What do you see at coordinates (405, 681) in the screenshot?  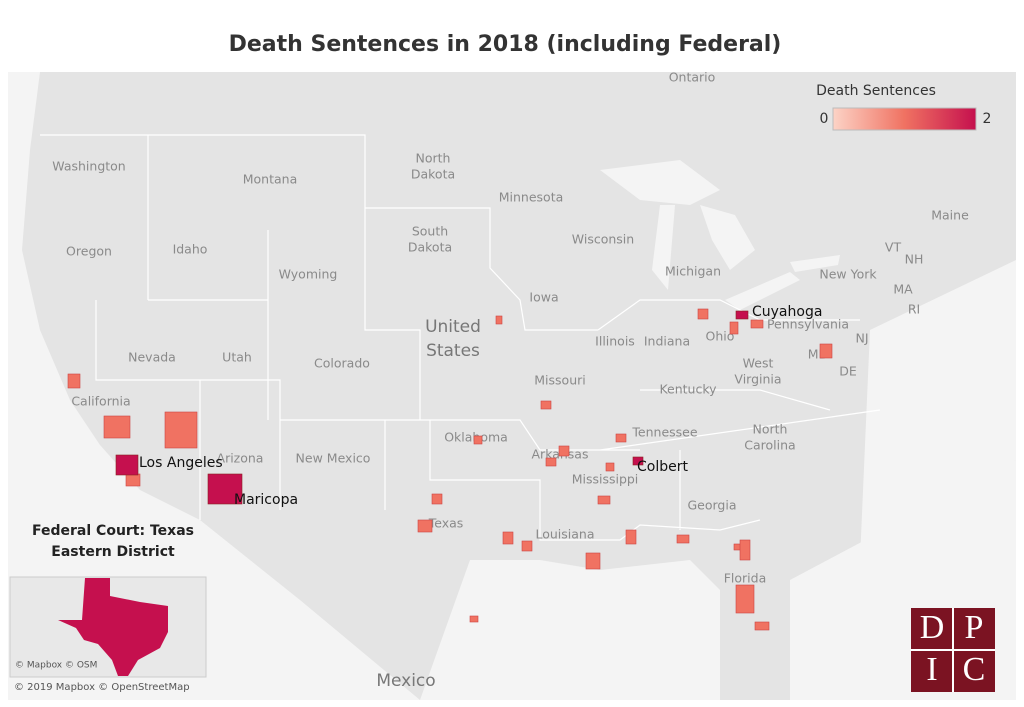 I see `map-label: Mexico` at bounding box center [405, 681].